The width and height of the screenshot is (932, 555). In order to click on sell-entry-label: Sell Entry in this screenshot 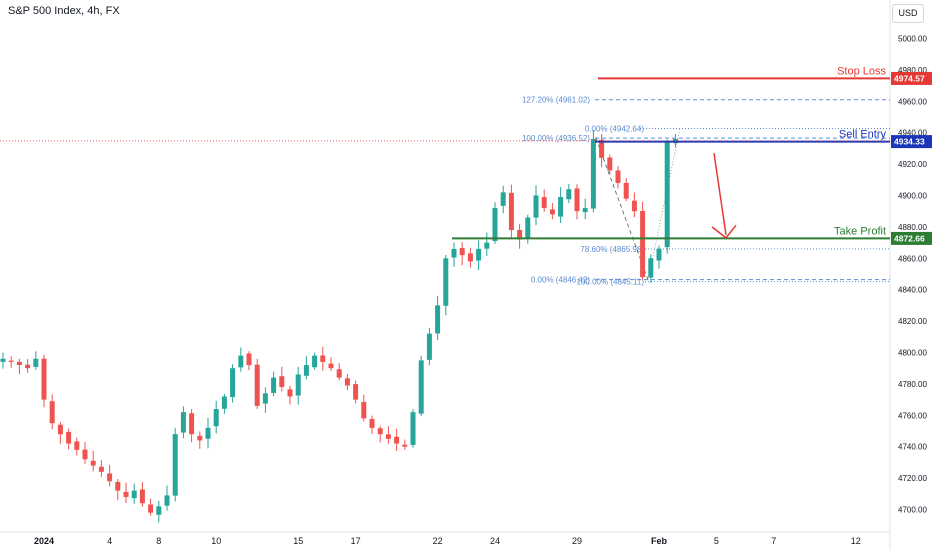, I will do `click(863, 135)`.